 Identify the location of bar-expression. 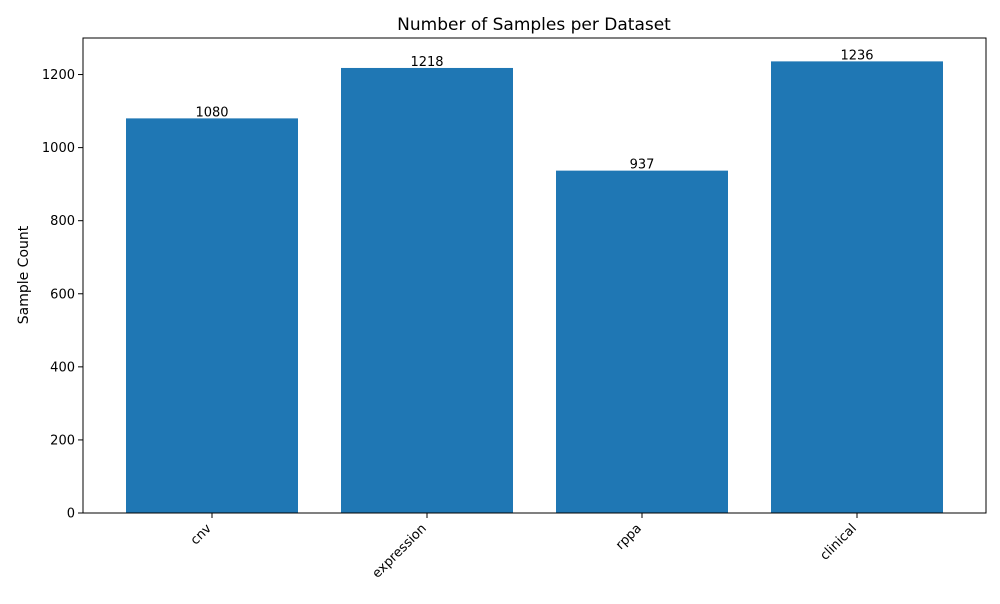
(427, 290).